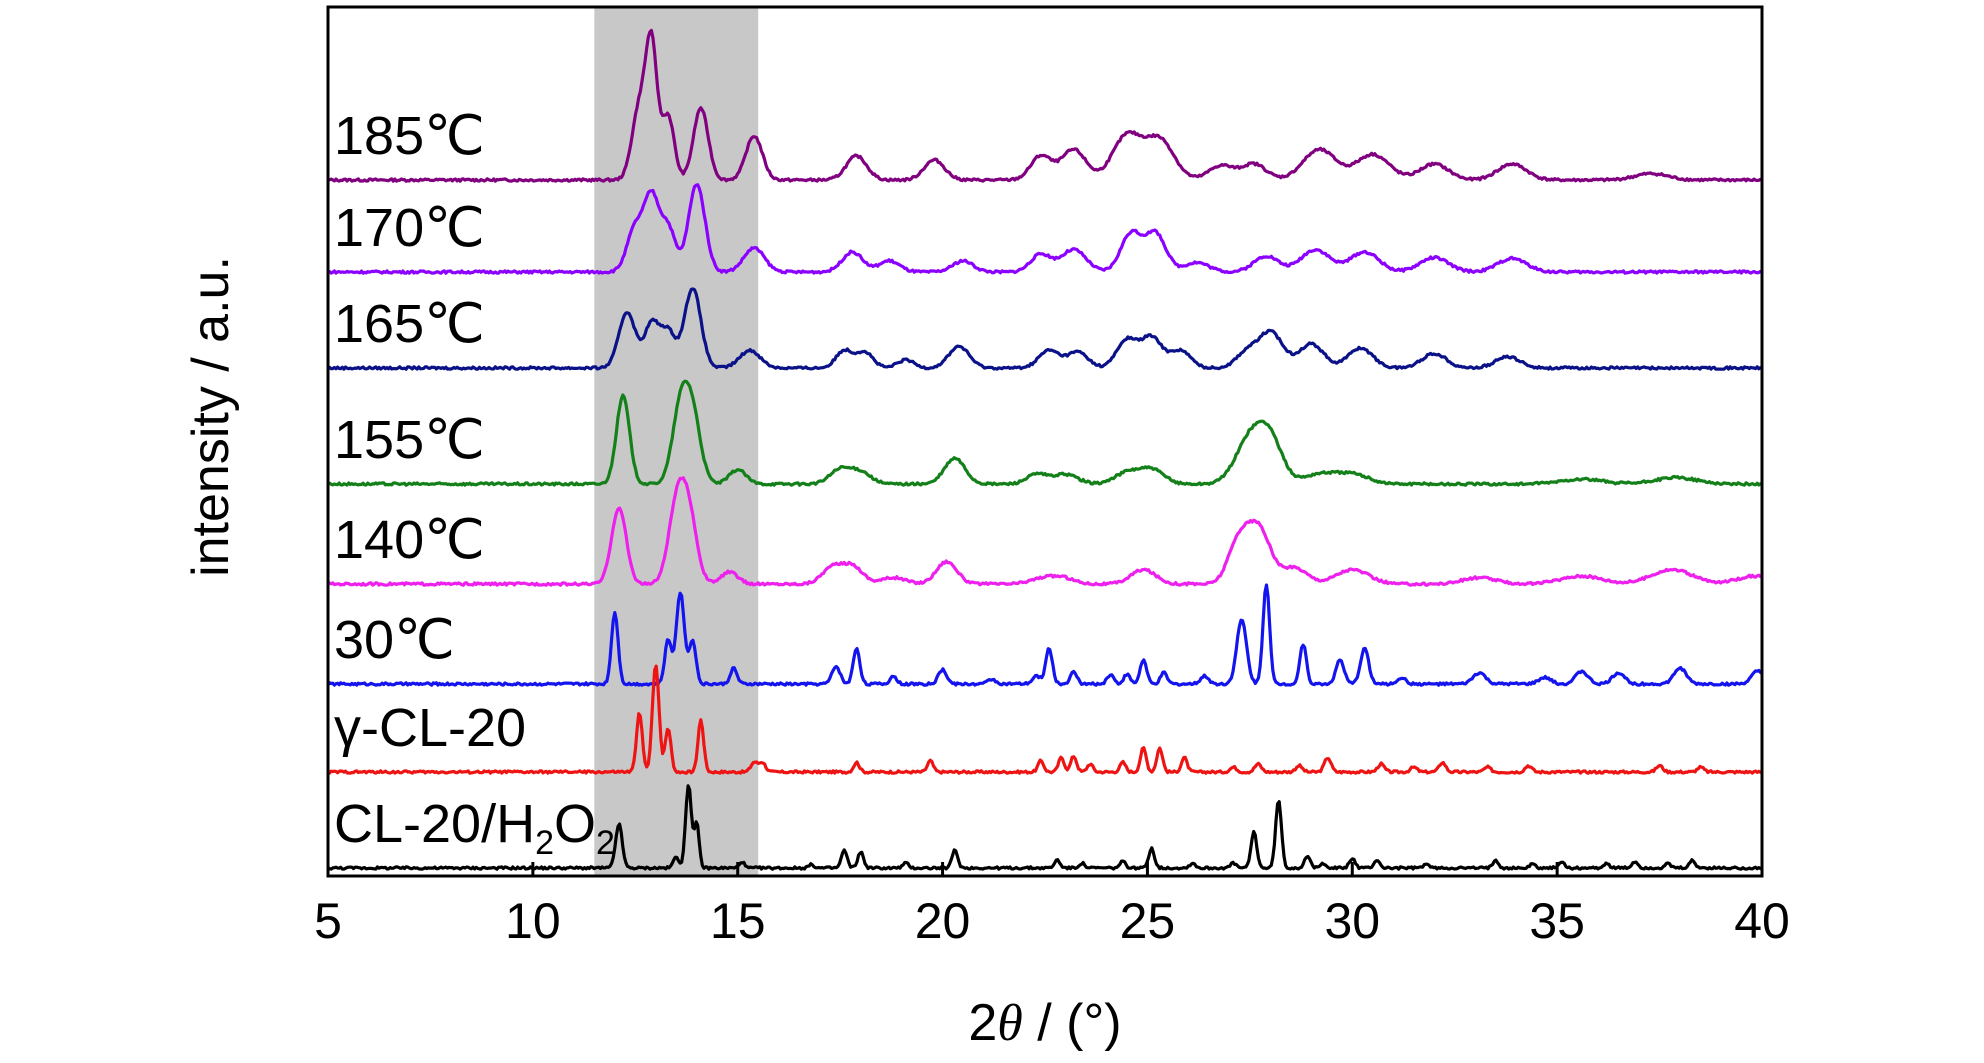  Describe the element at coordinates (409, 540) in the screenshot. I see `series-label: 140℃` at that location.